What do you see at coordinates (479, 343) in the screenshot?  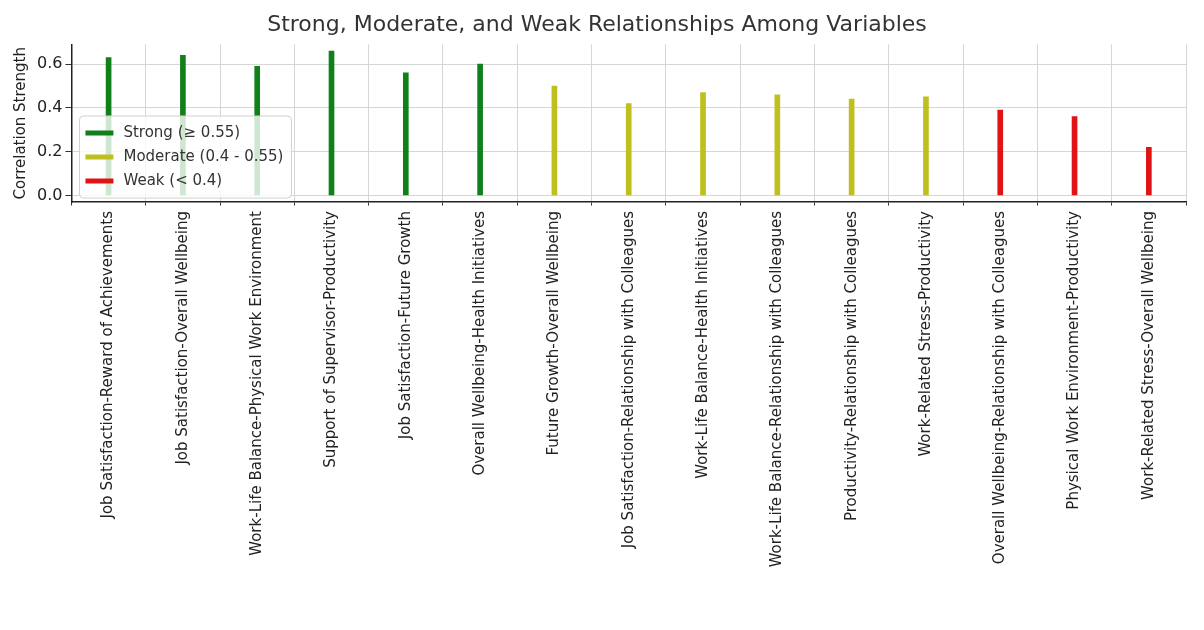 I see `x-tick-label: Overall Wellbeing-Health Initiatives` at bounding box center [479, 343].